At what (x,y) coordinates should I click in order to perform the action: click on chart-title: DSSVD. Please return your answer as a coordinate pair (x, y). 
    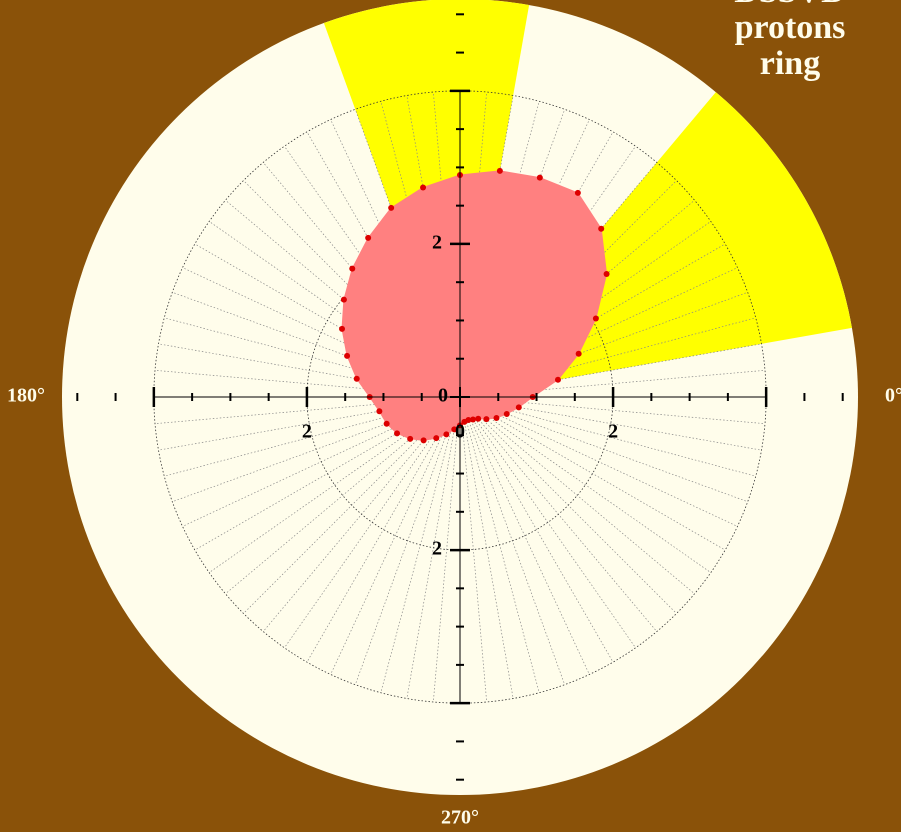
    Looking at the image, I should click on (789, 5).